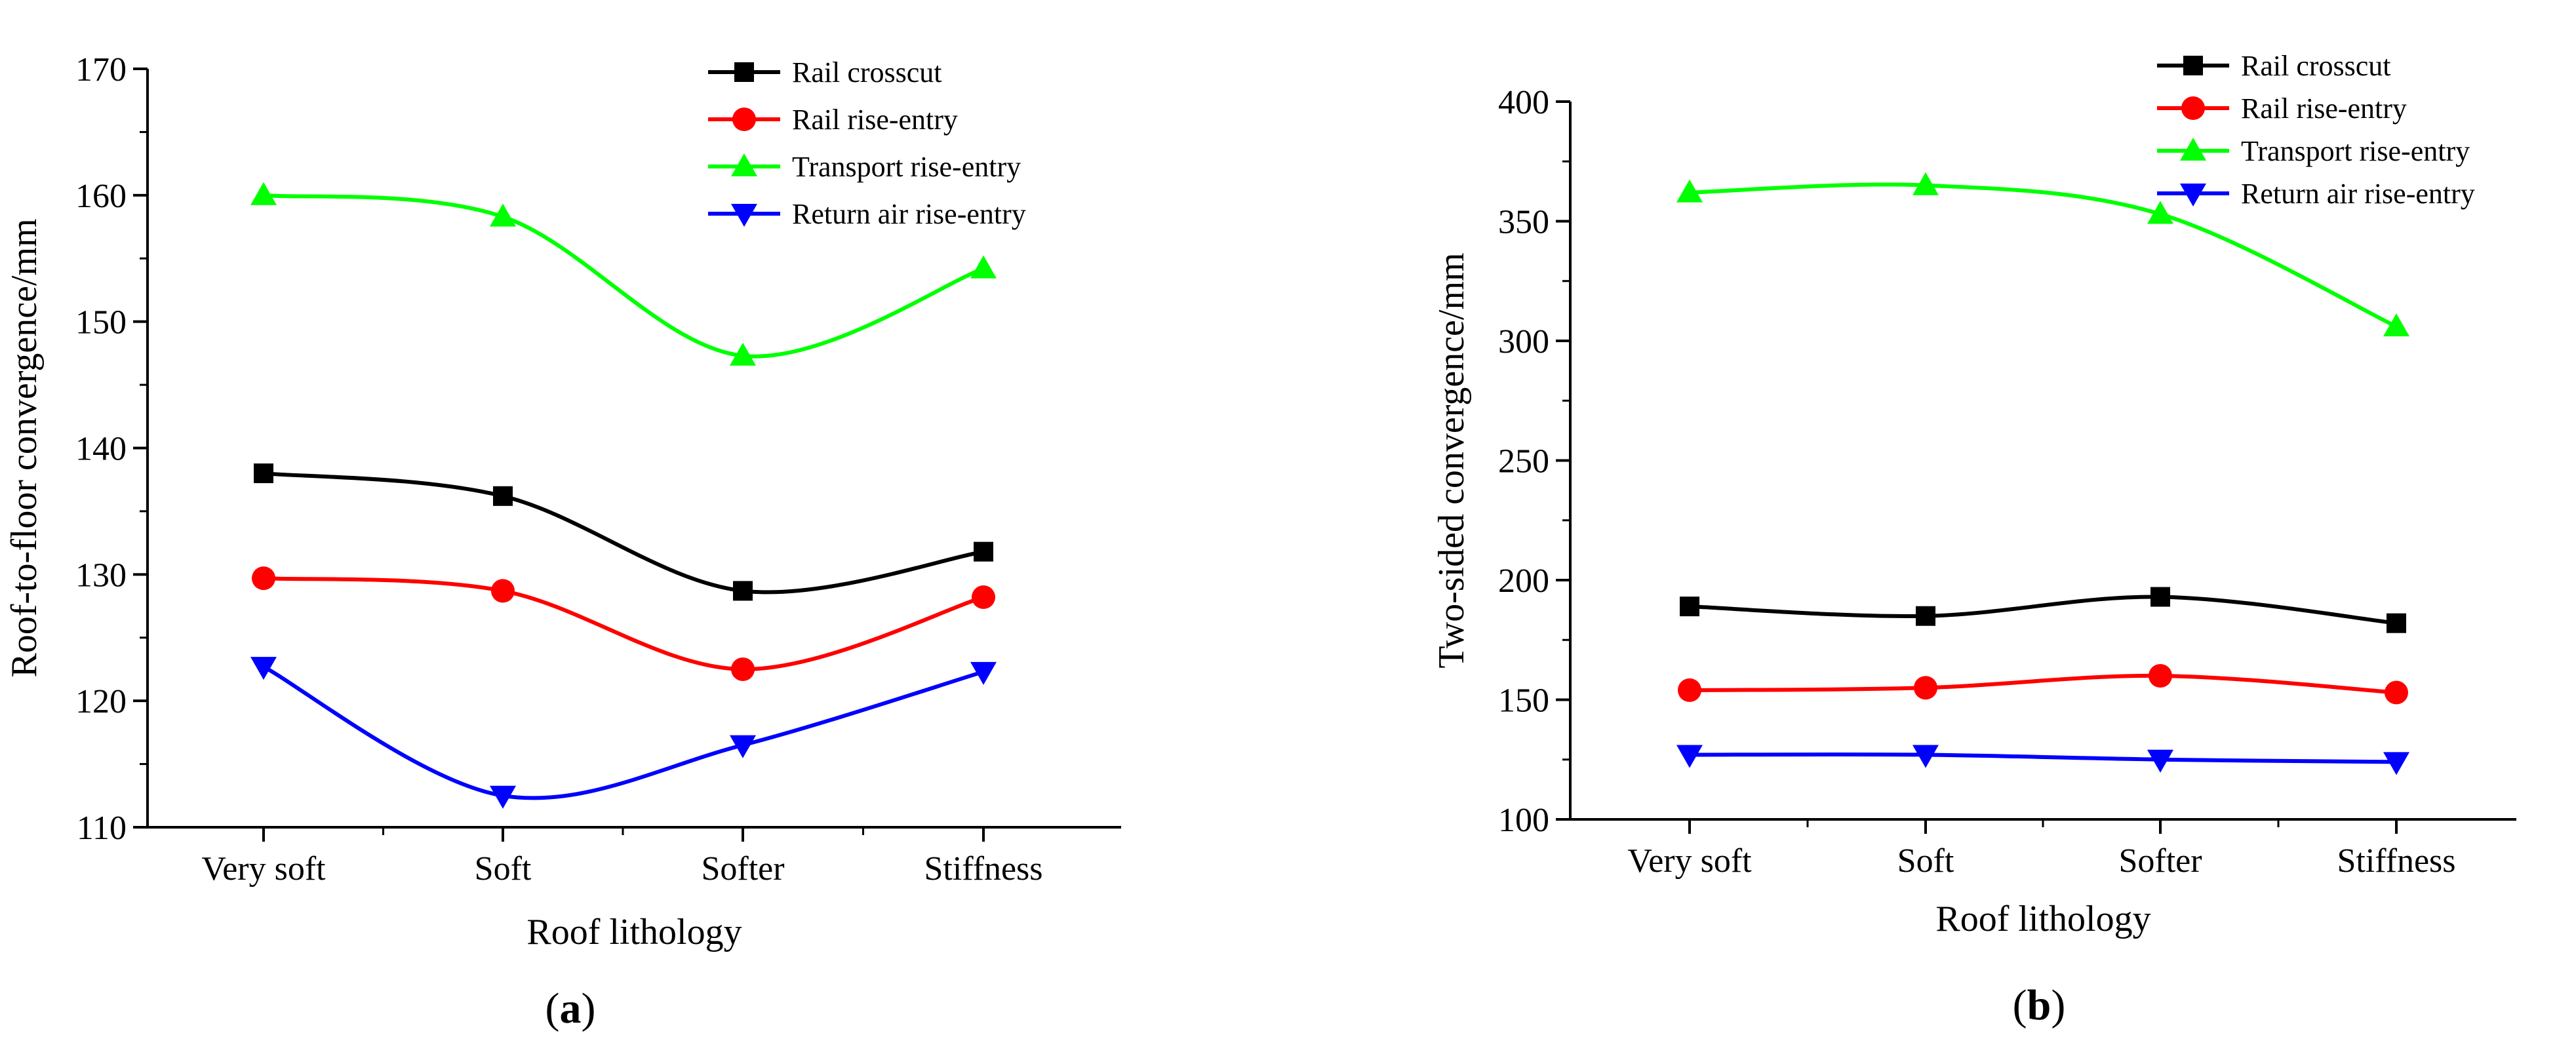  I want to click on panel-caption: (a), so click(570, 1008).